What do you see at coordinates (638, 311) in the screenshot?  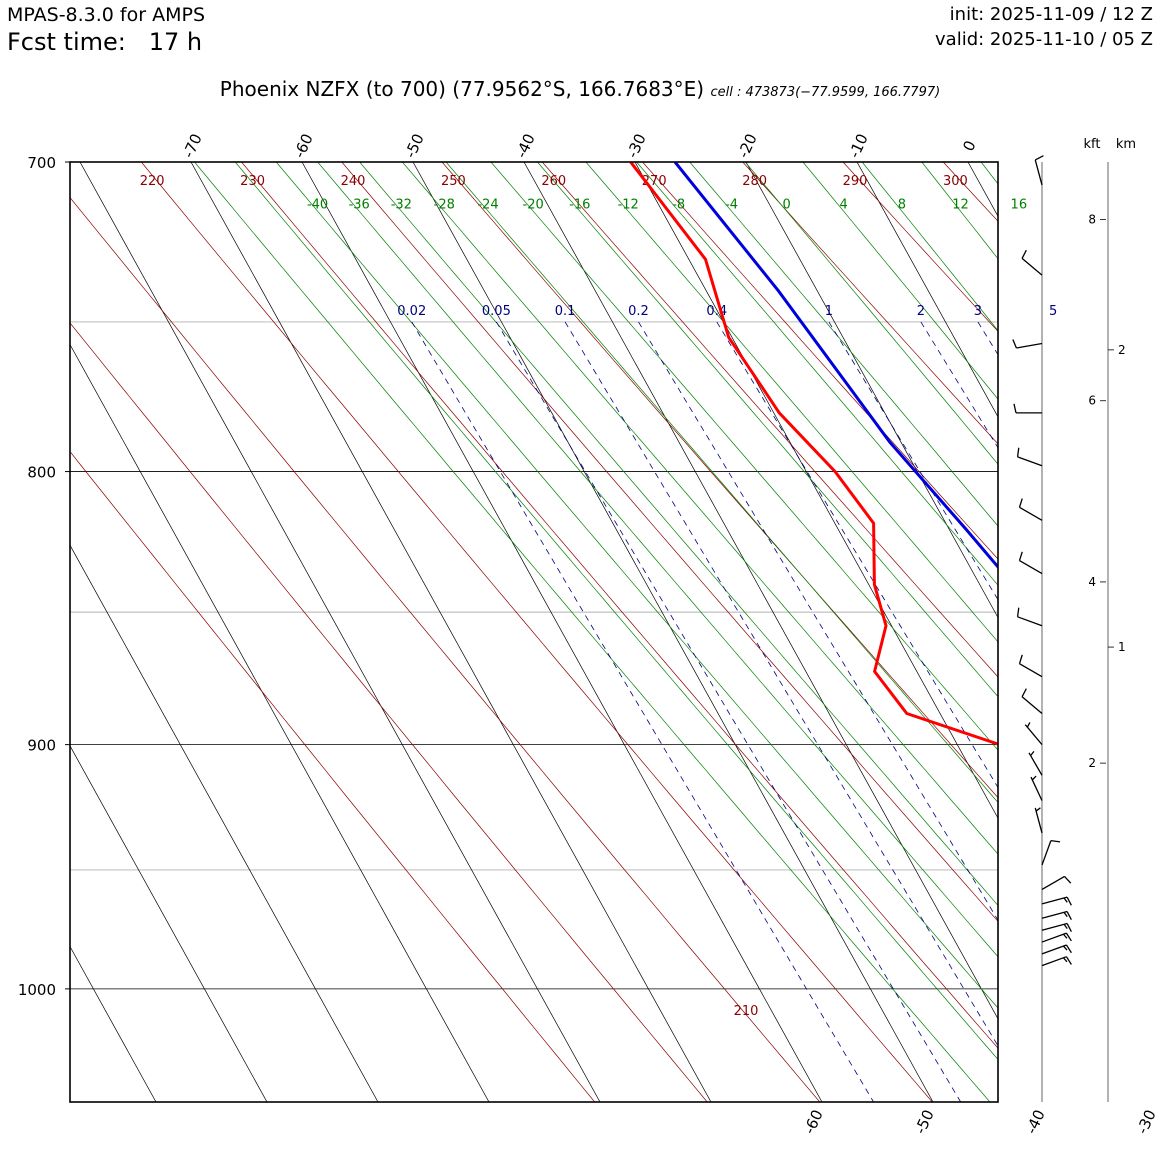 I see `mixing-ratio-label: 0.2` at bounding box center [638, 311].